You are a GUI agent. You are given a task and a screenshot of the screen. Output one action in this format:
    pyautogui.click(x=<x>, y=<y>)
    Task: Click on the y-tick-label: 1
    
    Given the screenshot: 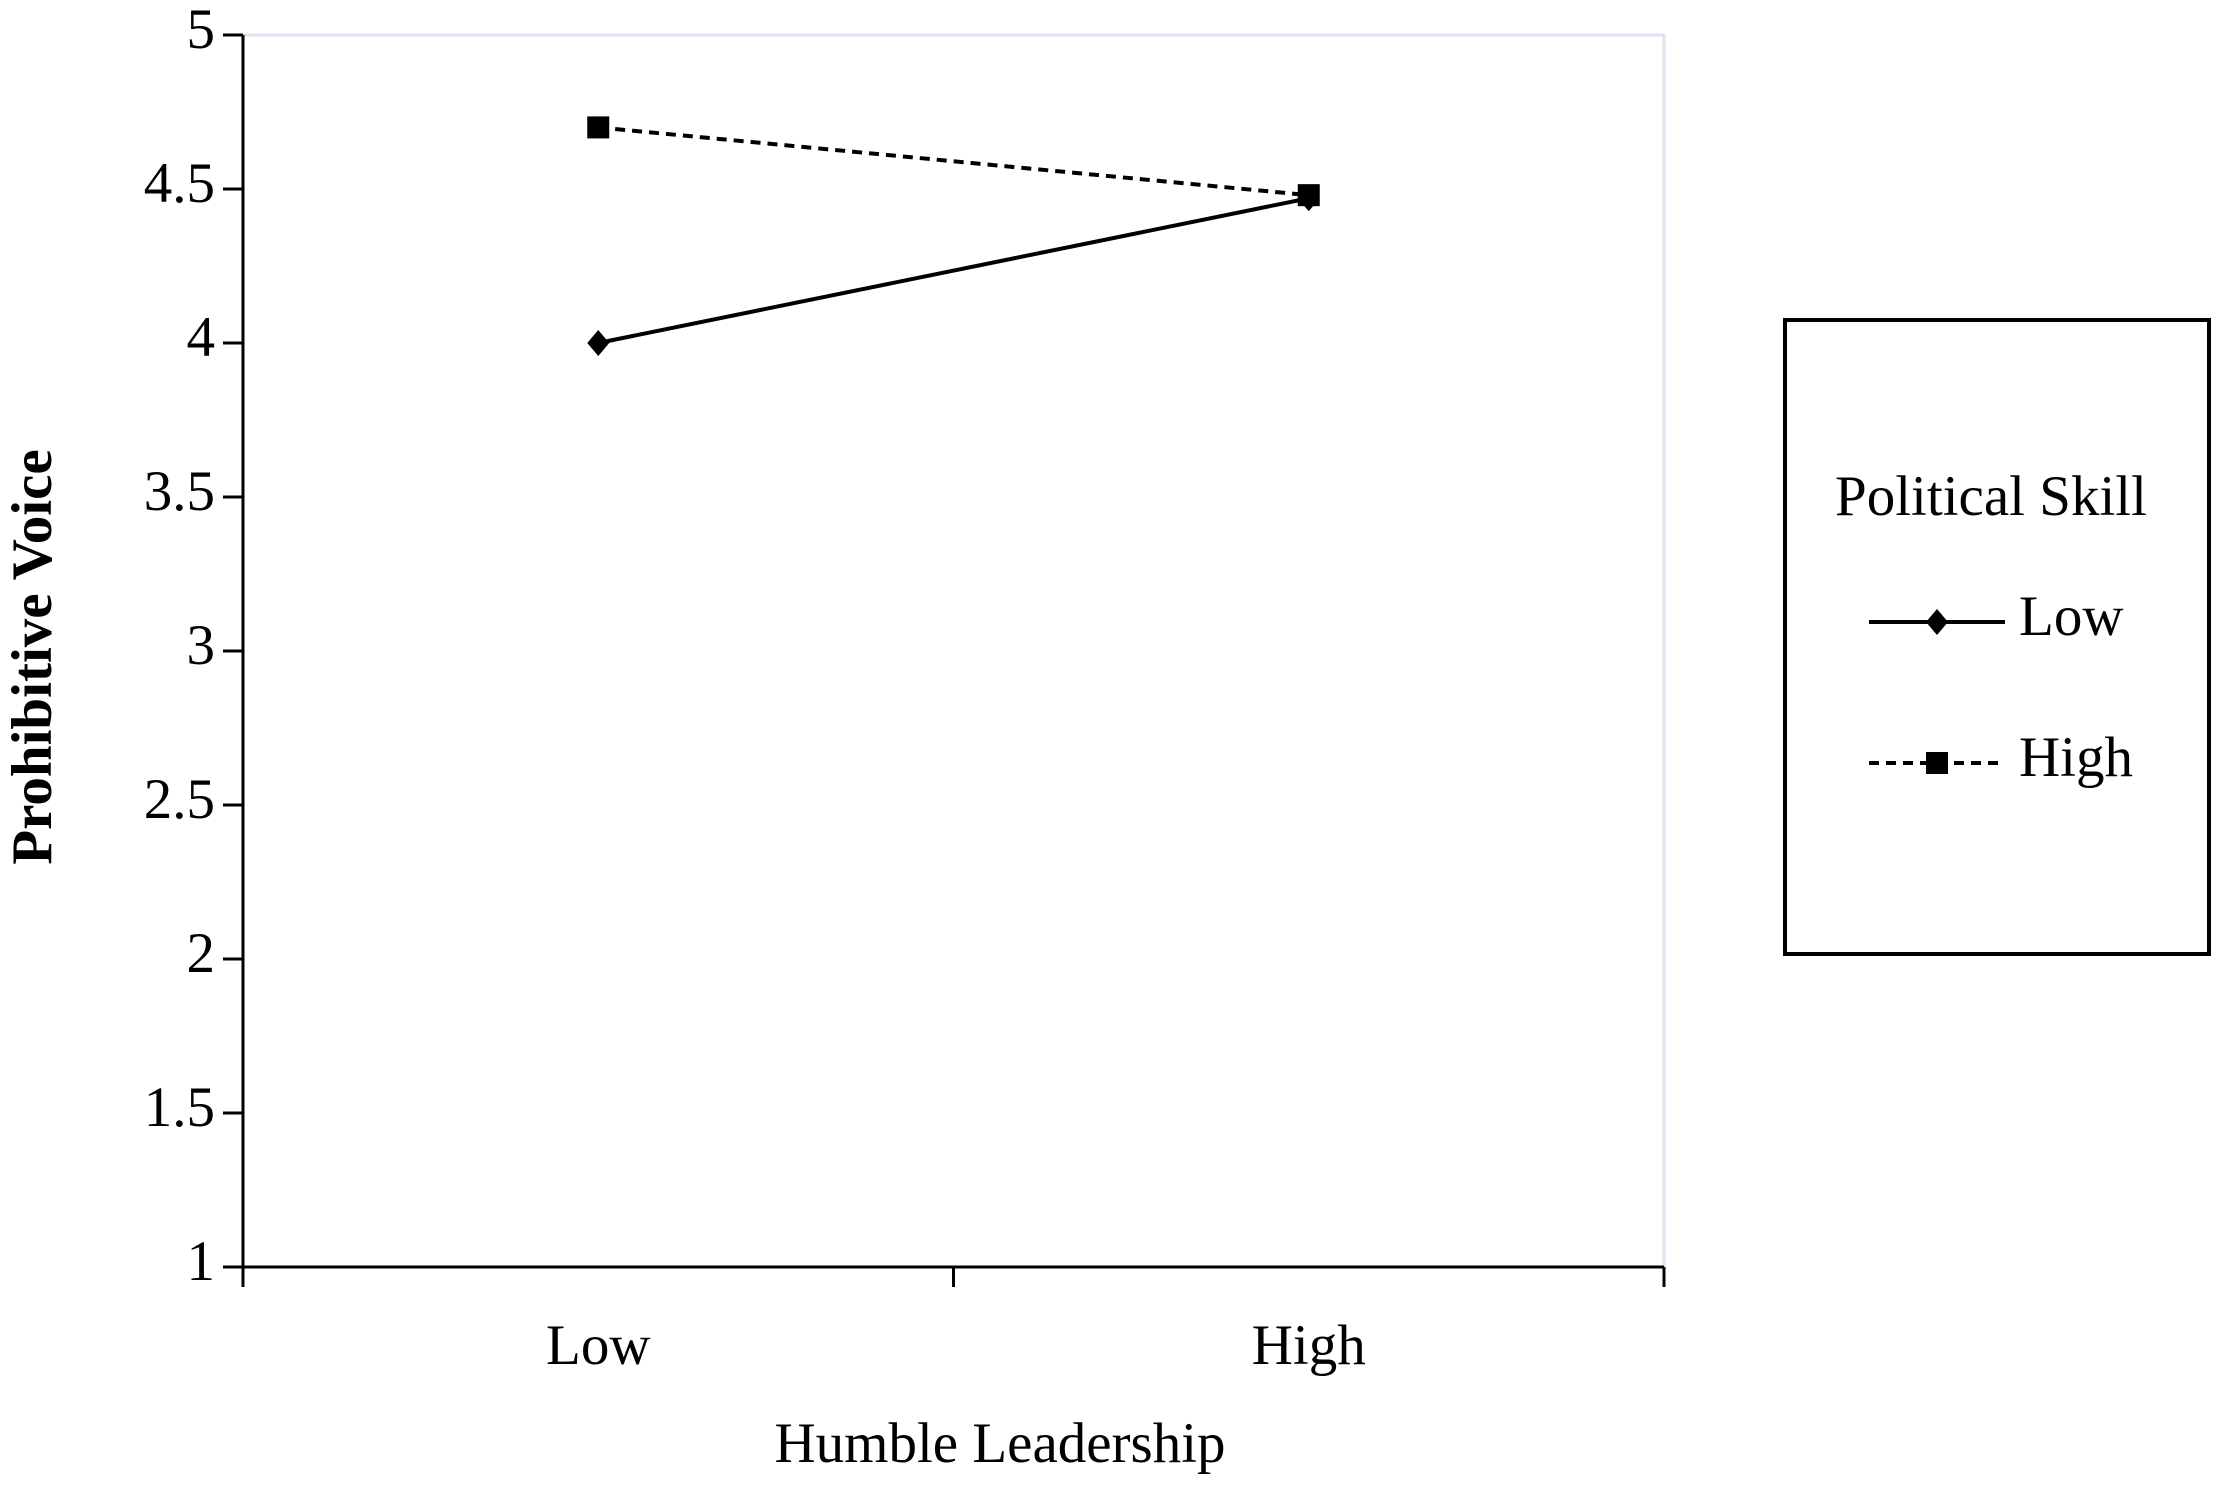 What is the action you would take?
    pyautogui.click(x=201, y=1261)
    